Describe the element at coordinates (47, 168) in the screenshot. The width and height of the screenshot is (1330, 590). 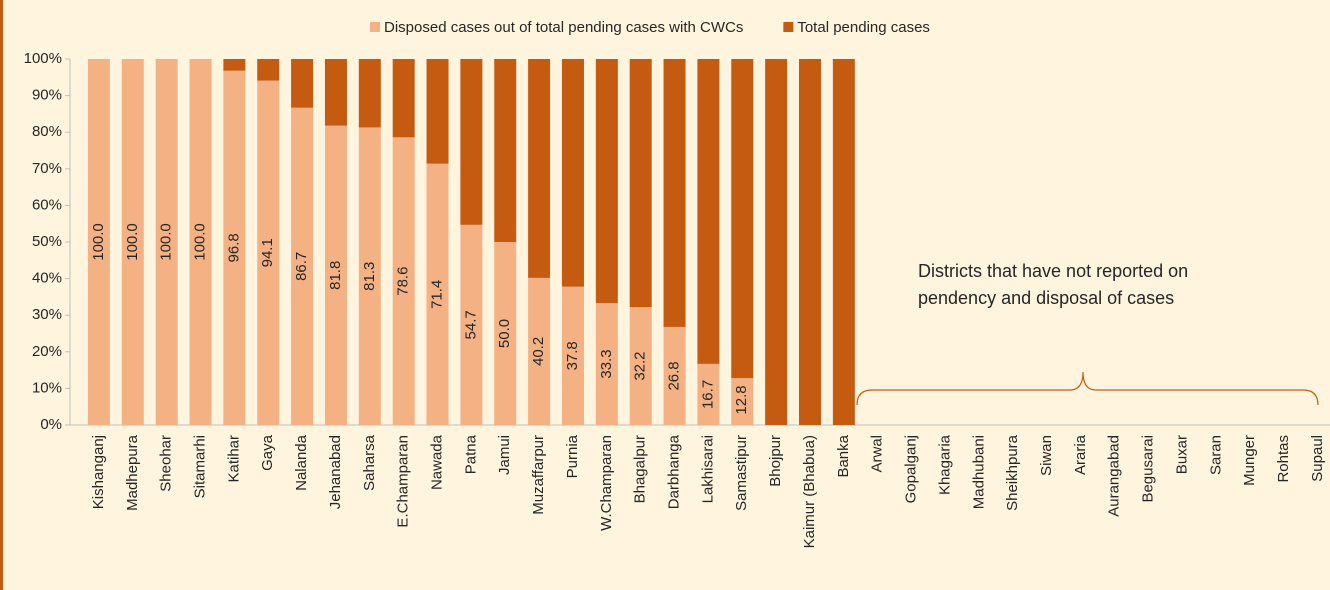
I see `y-tick-label: 70%` at that location.